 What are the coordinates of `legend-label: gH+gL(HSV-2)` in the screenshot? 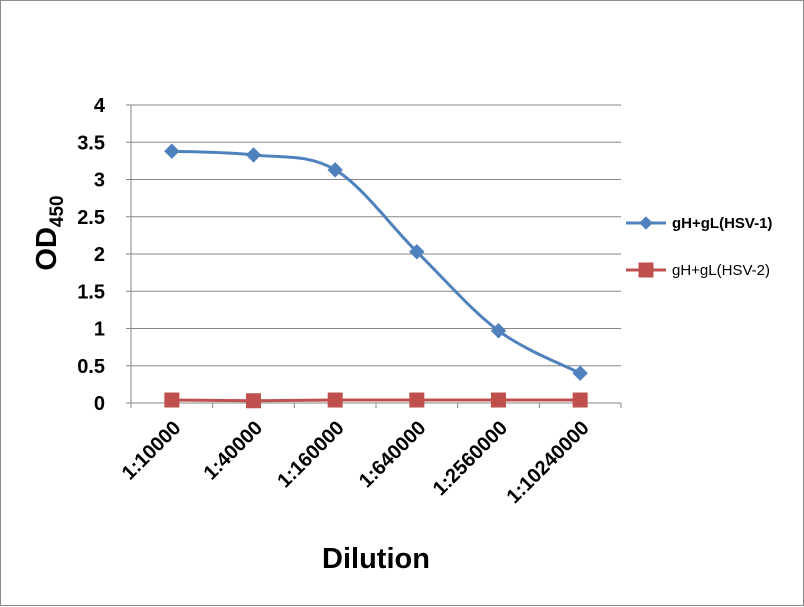 It's located at (721, 270).